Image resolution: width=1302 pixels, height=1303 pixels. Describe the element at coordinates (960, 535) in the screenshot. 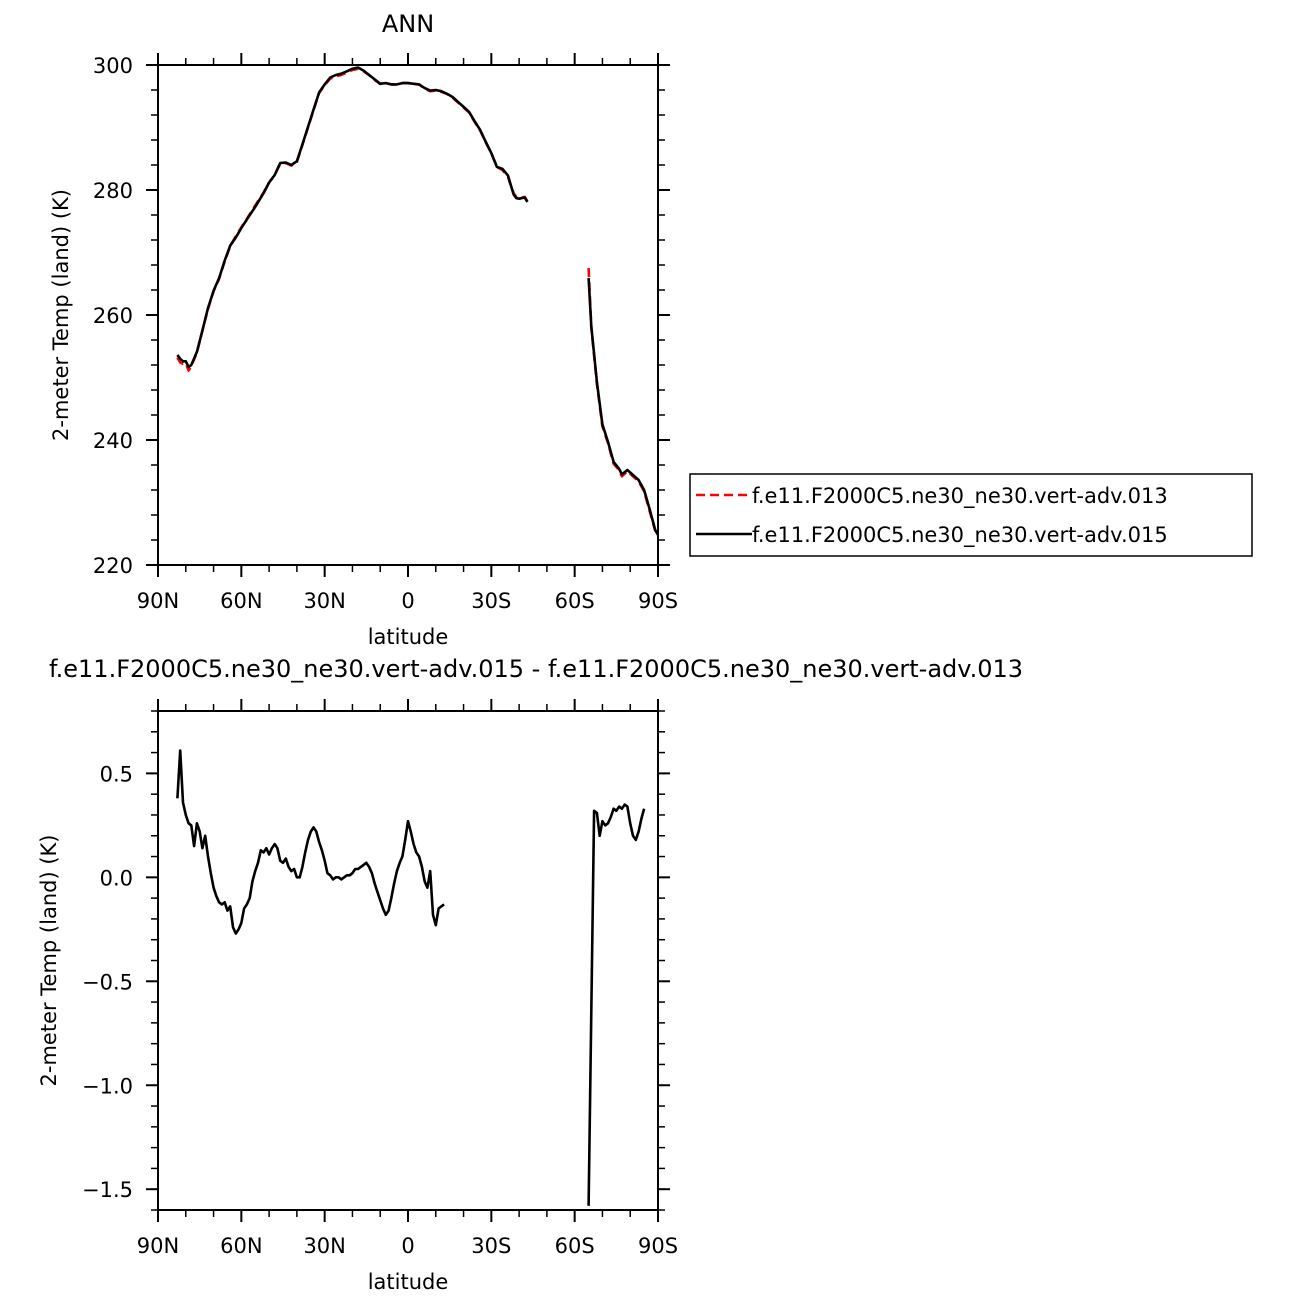

I see `legend-label-2: f.e11.F2000C5.ne30_ne30.vert-adv.015` at that location.